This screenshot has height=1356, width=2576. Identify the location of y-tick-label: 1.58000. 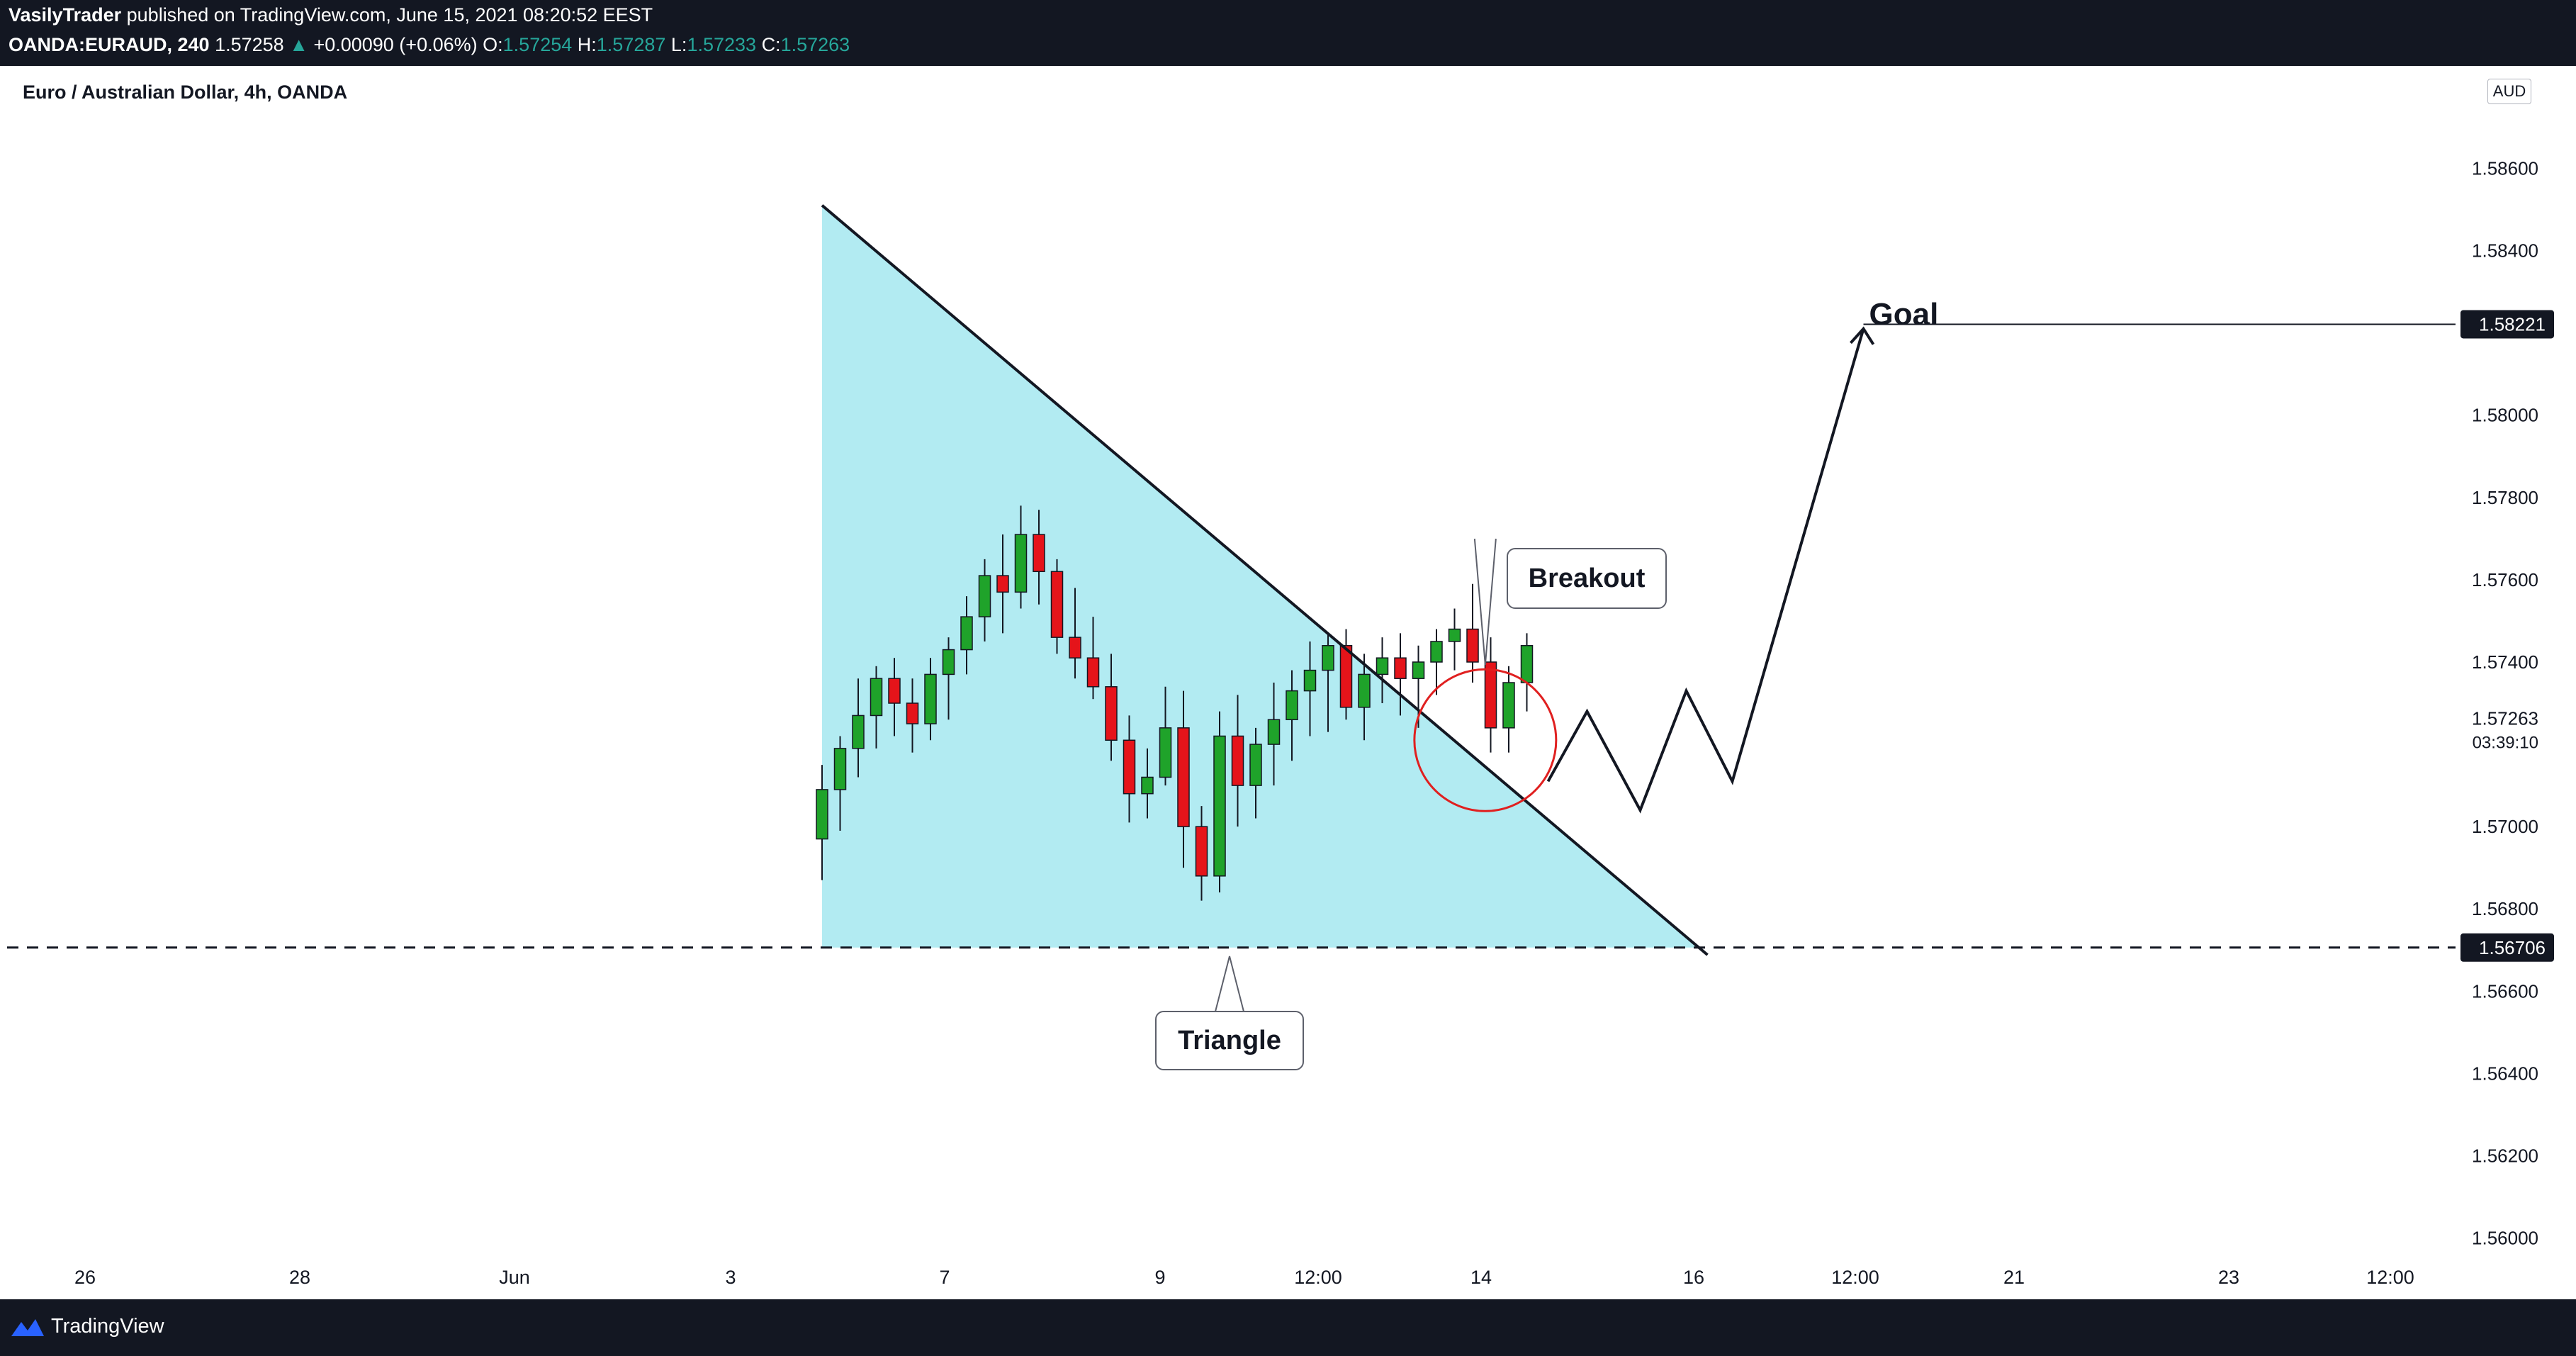
(2505, 415).